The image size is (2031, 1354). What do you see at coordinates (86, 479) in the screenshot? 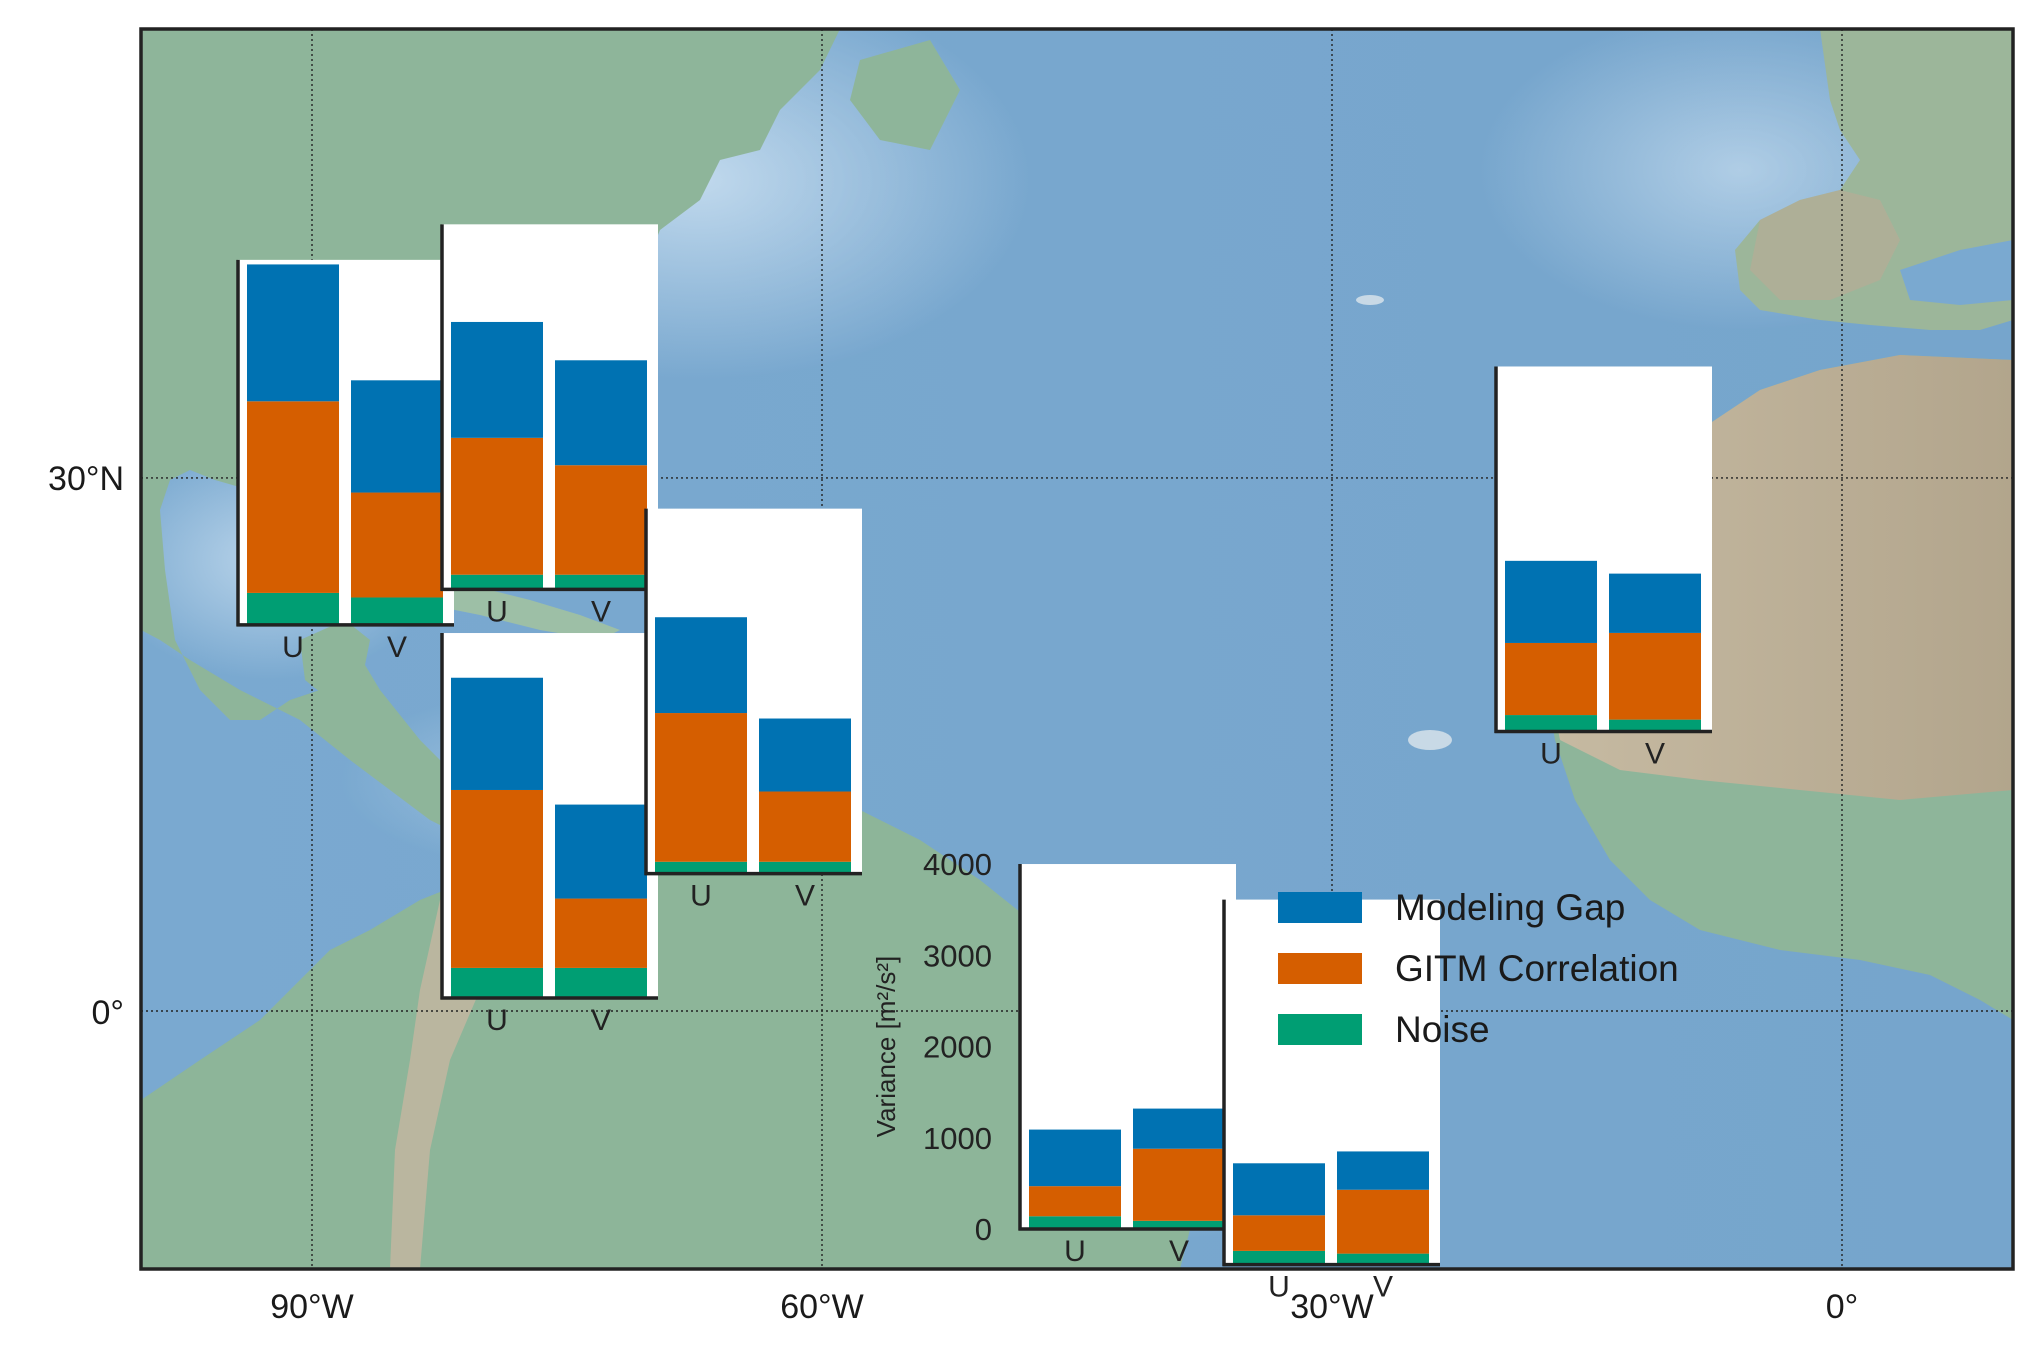
I see `lat-tick-30n: 30°N` at bounding box center [86, 479].